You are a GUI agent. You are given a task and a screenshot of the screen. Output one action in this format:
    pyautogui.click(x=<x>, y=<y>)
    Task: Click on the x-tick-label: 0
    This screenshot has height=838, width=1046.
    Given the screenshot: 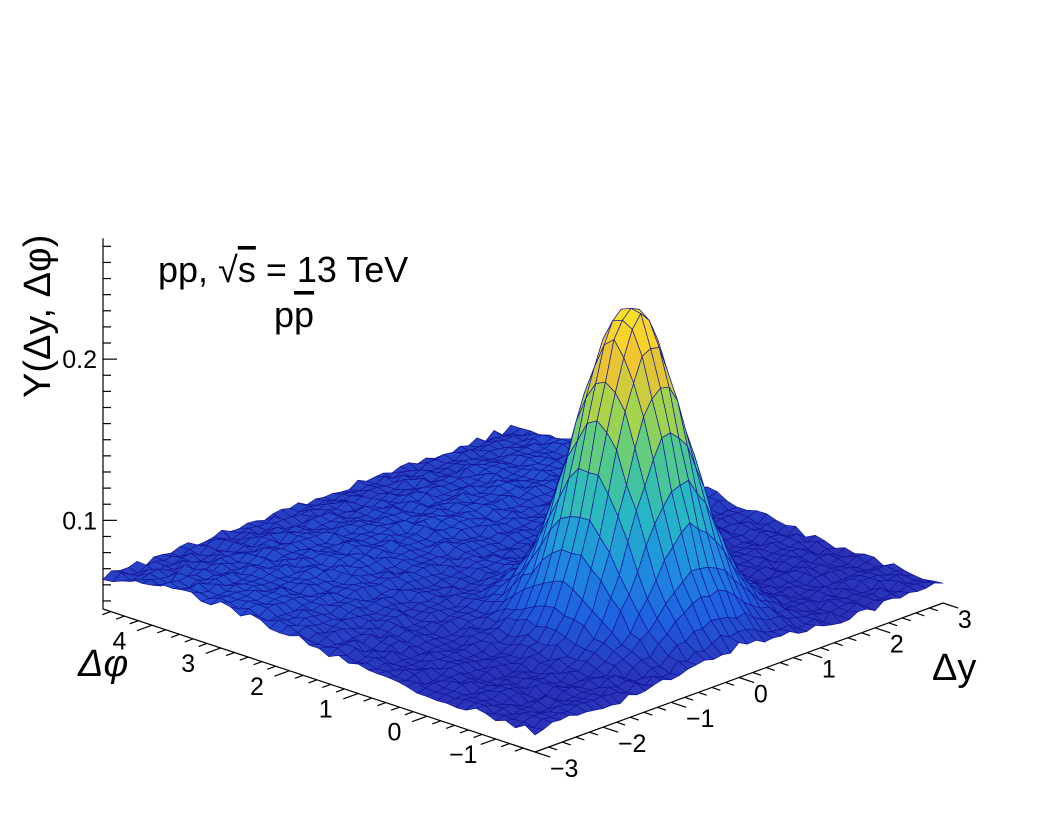 What is the action you would take?
    pyautogui.click(x=761, y=694)
    